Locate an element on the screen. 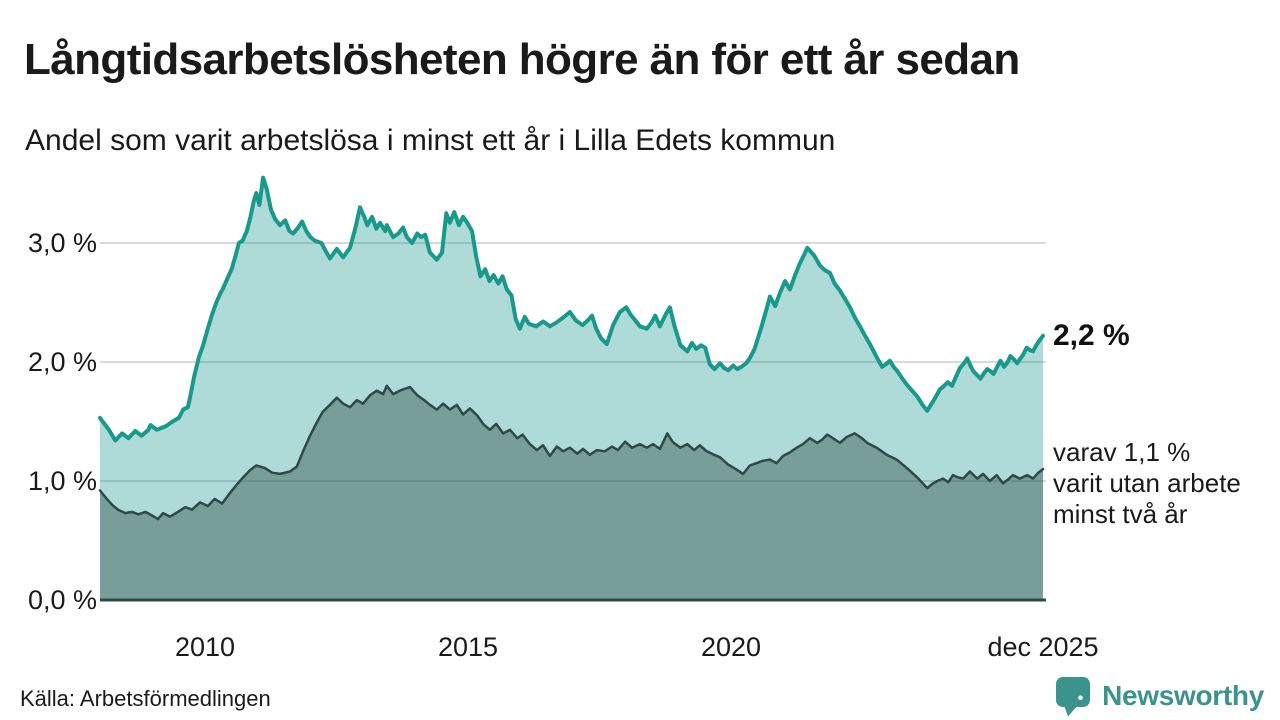 The width and height of the screenshot is (1280, 720). y-tick-label: 2,0 % is located at coordinates (62, 362).